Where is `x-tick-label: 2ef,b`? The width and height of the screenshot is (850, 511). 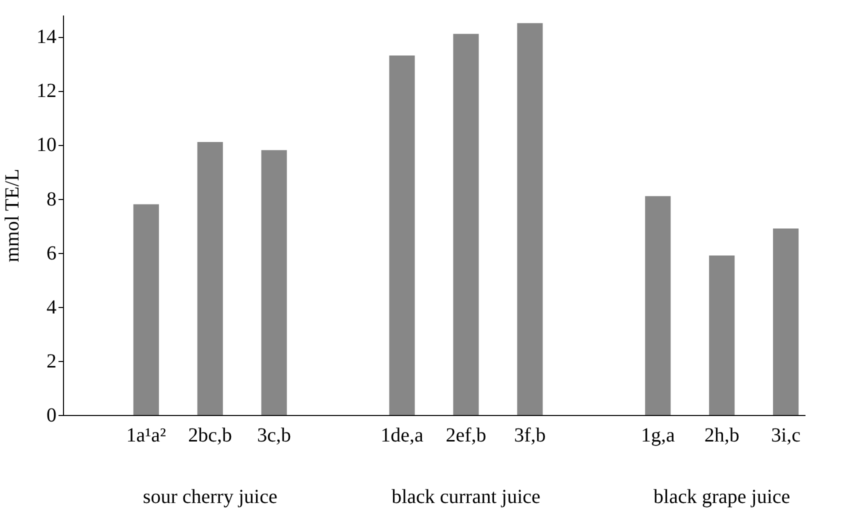 x-tick-label: 2ef,b is located at coordinates (466, 435).